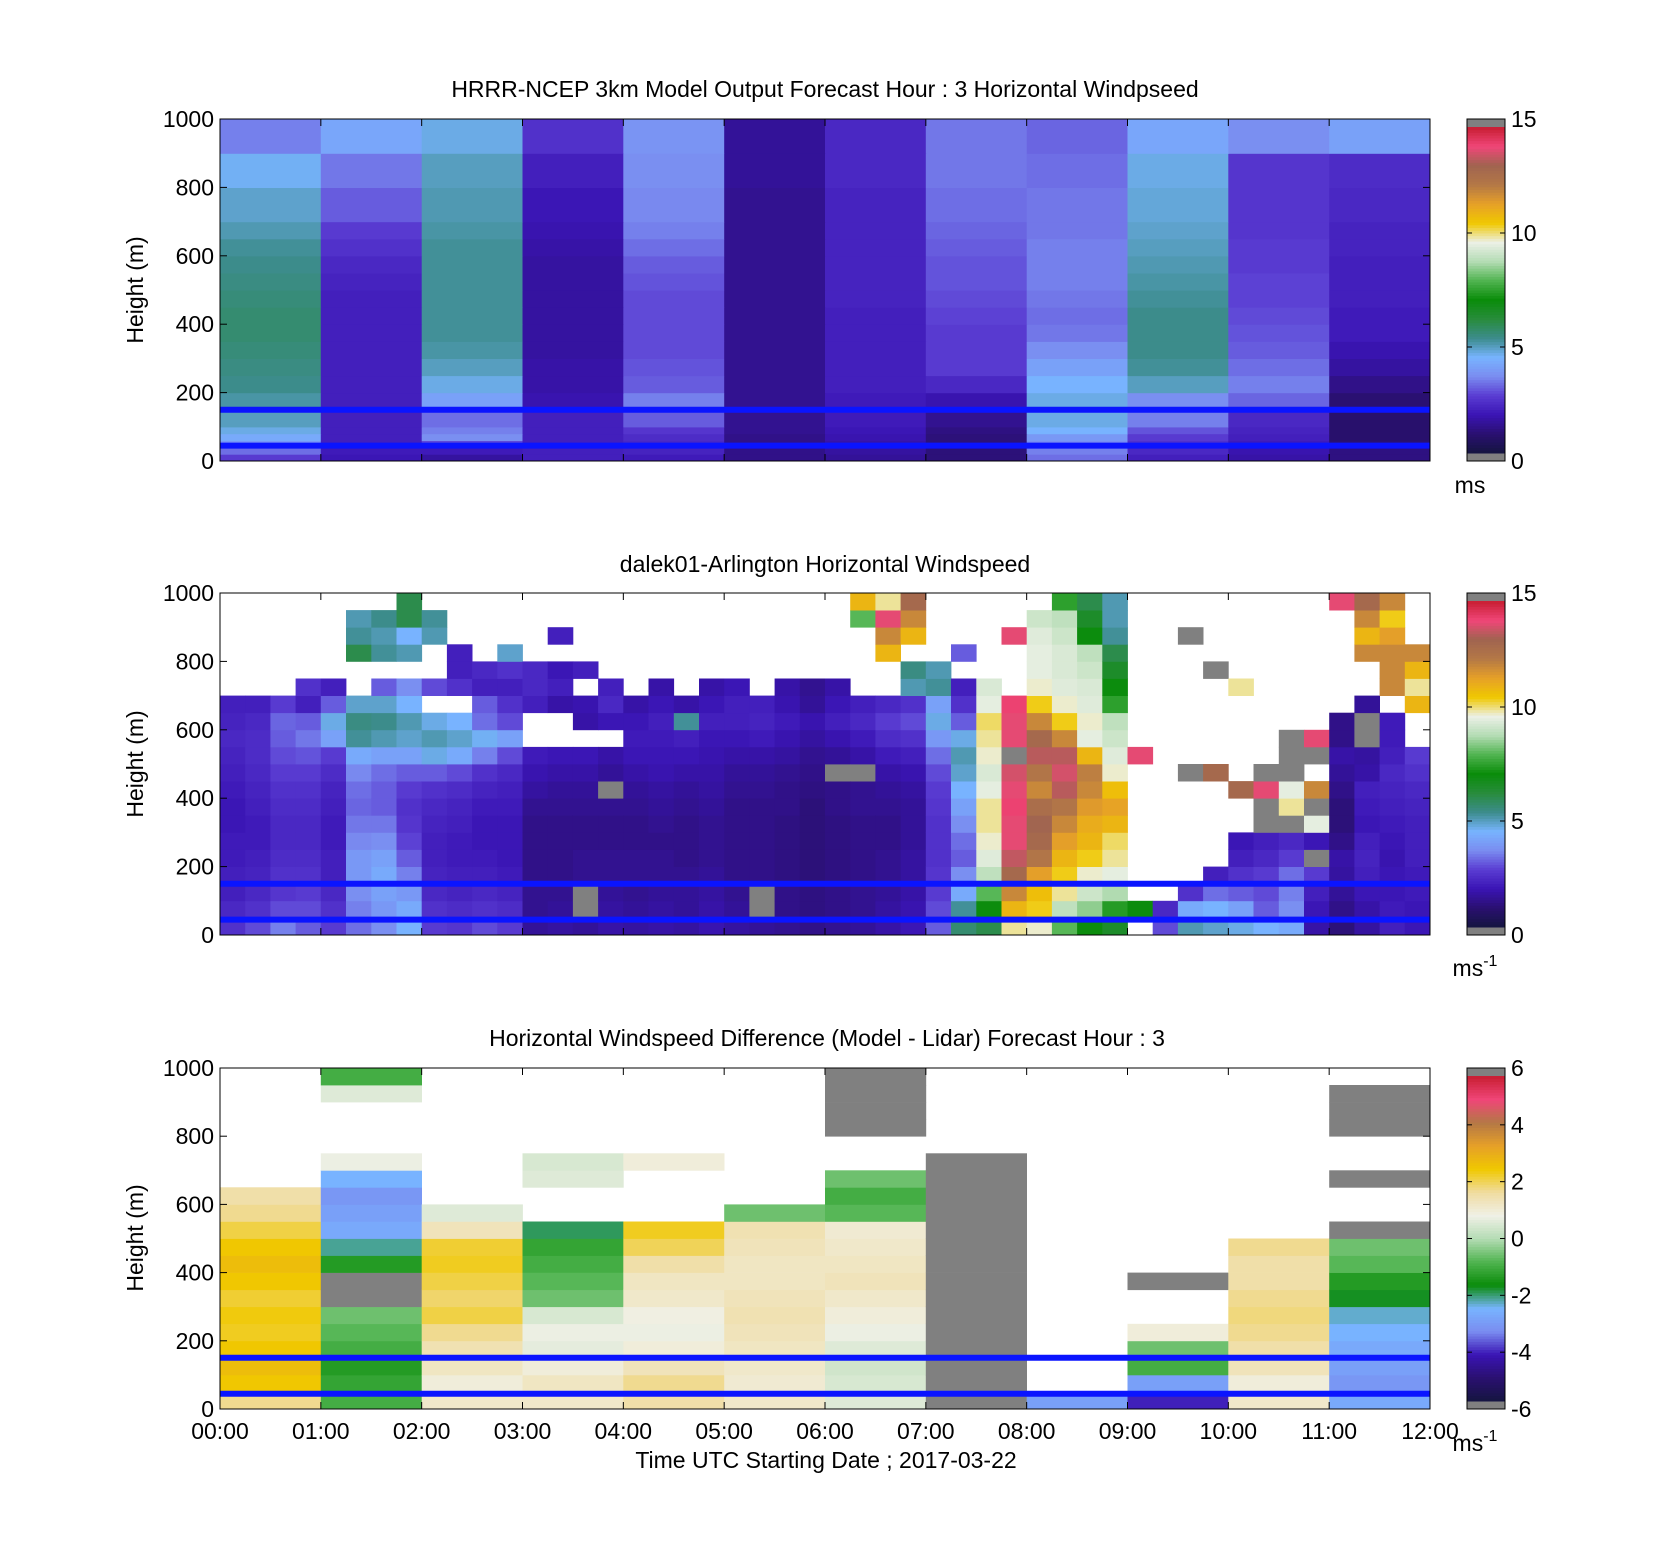 The width and height of the screenshot is (1680, 1561). I want to click on panel-difference-colorbar: -6 -4 -2 0 2 4 6, so click(1499, 1238).